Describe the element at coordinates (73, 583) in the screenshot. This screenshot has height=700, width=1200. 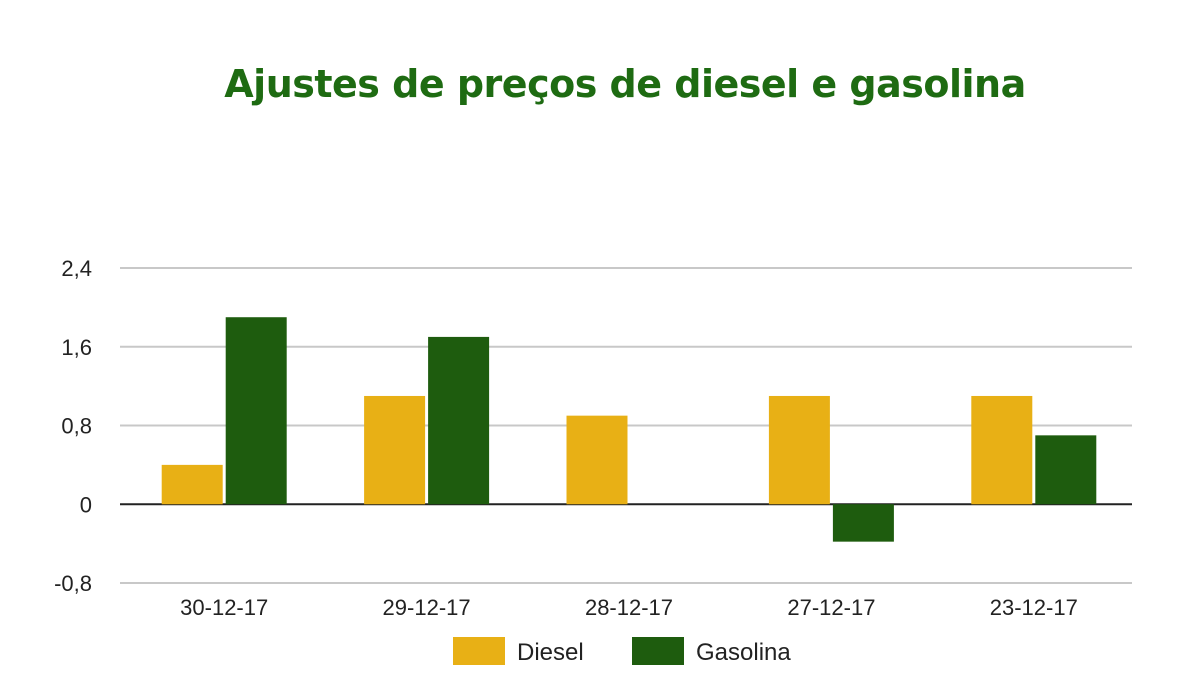
I see `y-tick-label: -0,8` at that location.